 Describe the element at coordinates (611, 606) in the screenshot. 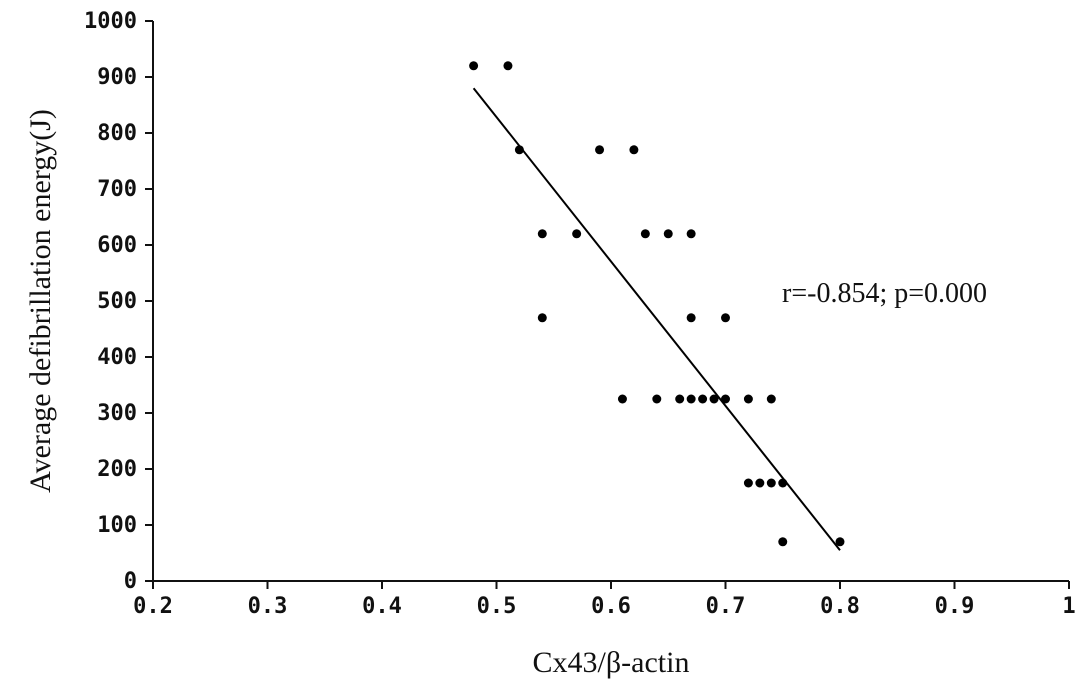

I see `x-tick-label: 0.6` at that location.